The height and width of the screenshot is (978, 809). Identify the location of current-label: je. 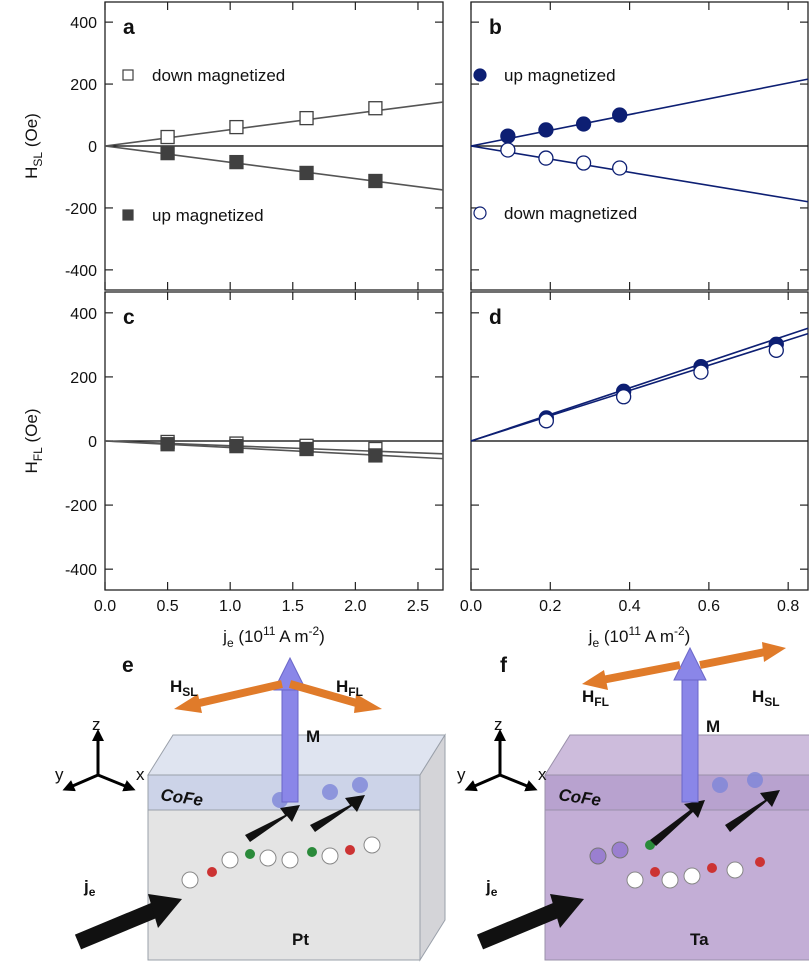
(89, 888).